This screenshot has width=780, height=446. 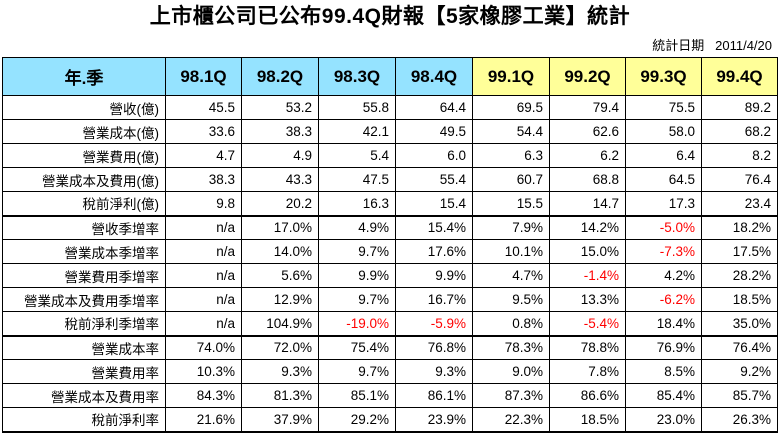 I want to click on table-cell: 69.5, so click(x=511, y=107).